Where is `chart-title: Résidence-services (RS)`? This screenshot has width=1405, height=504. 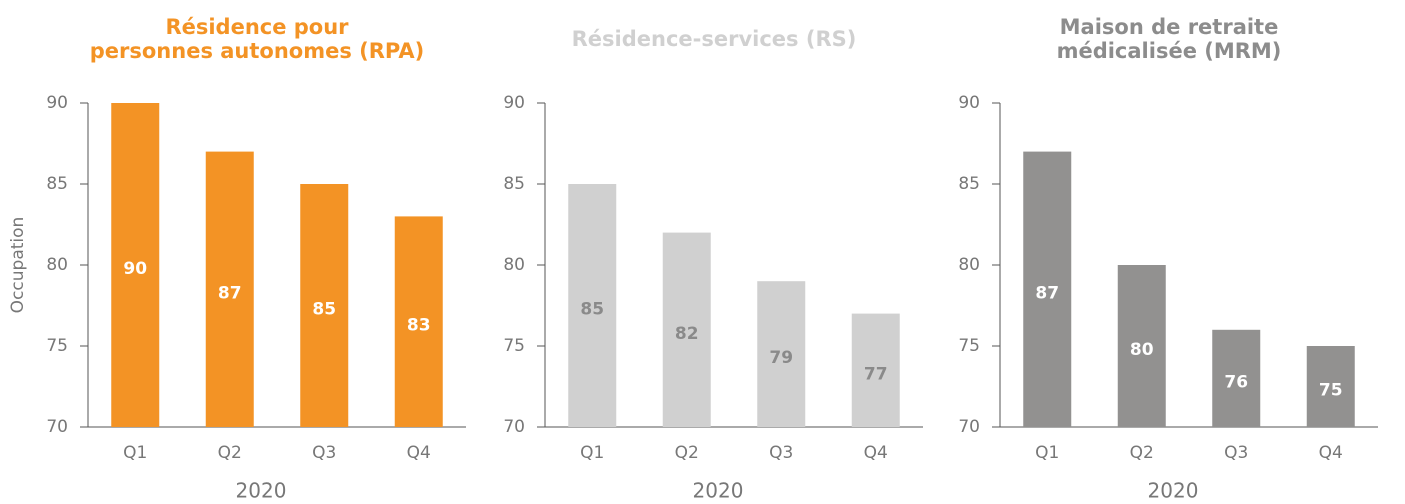 chart-title: Résidence-services (RS) is located at coordinates (714, 39).